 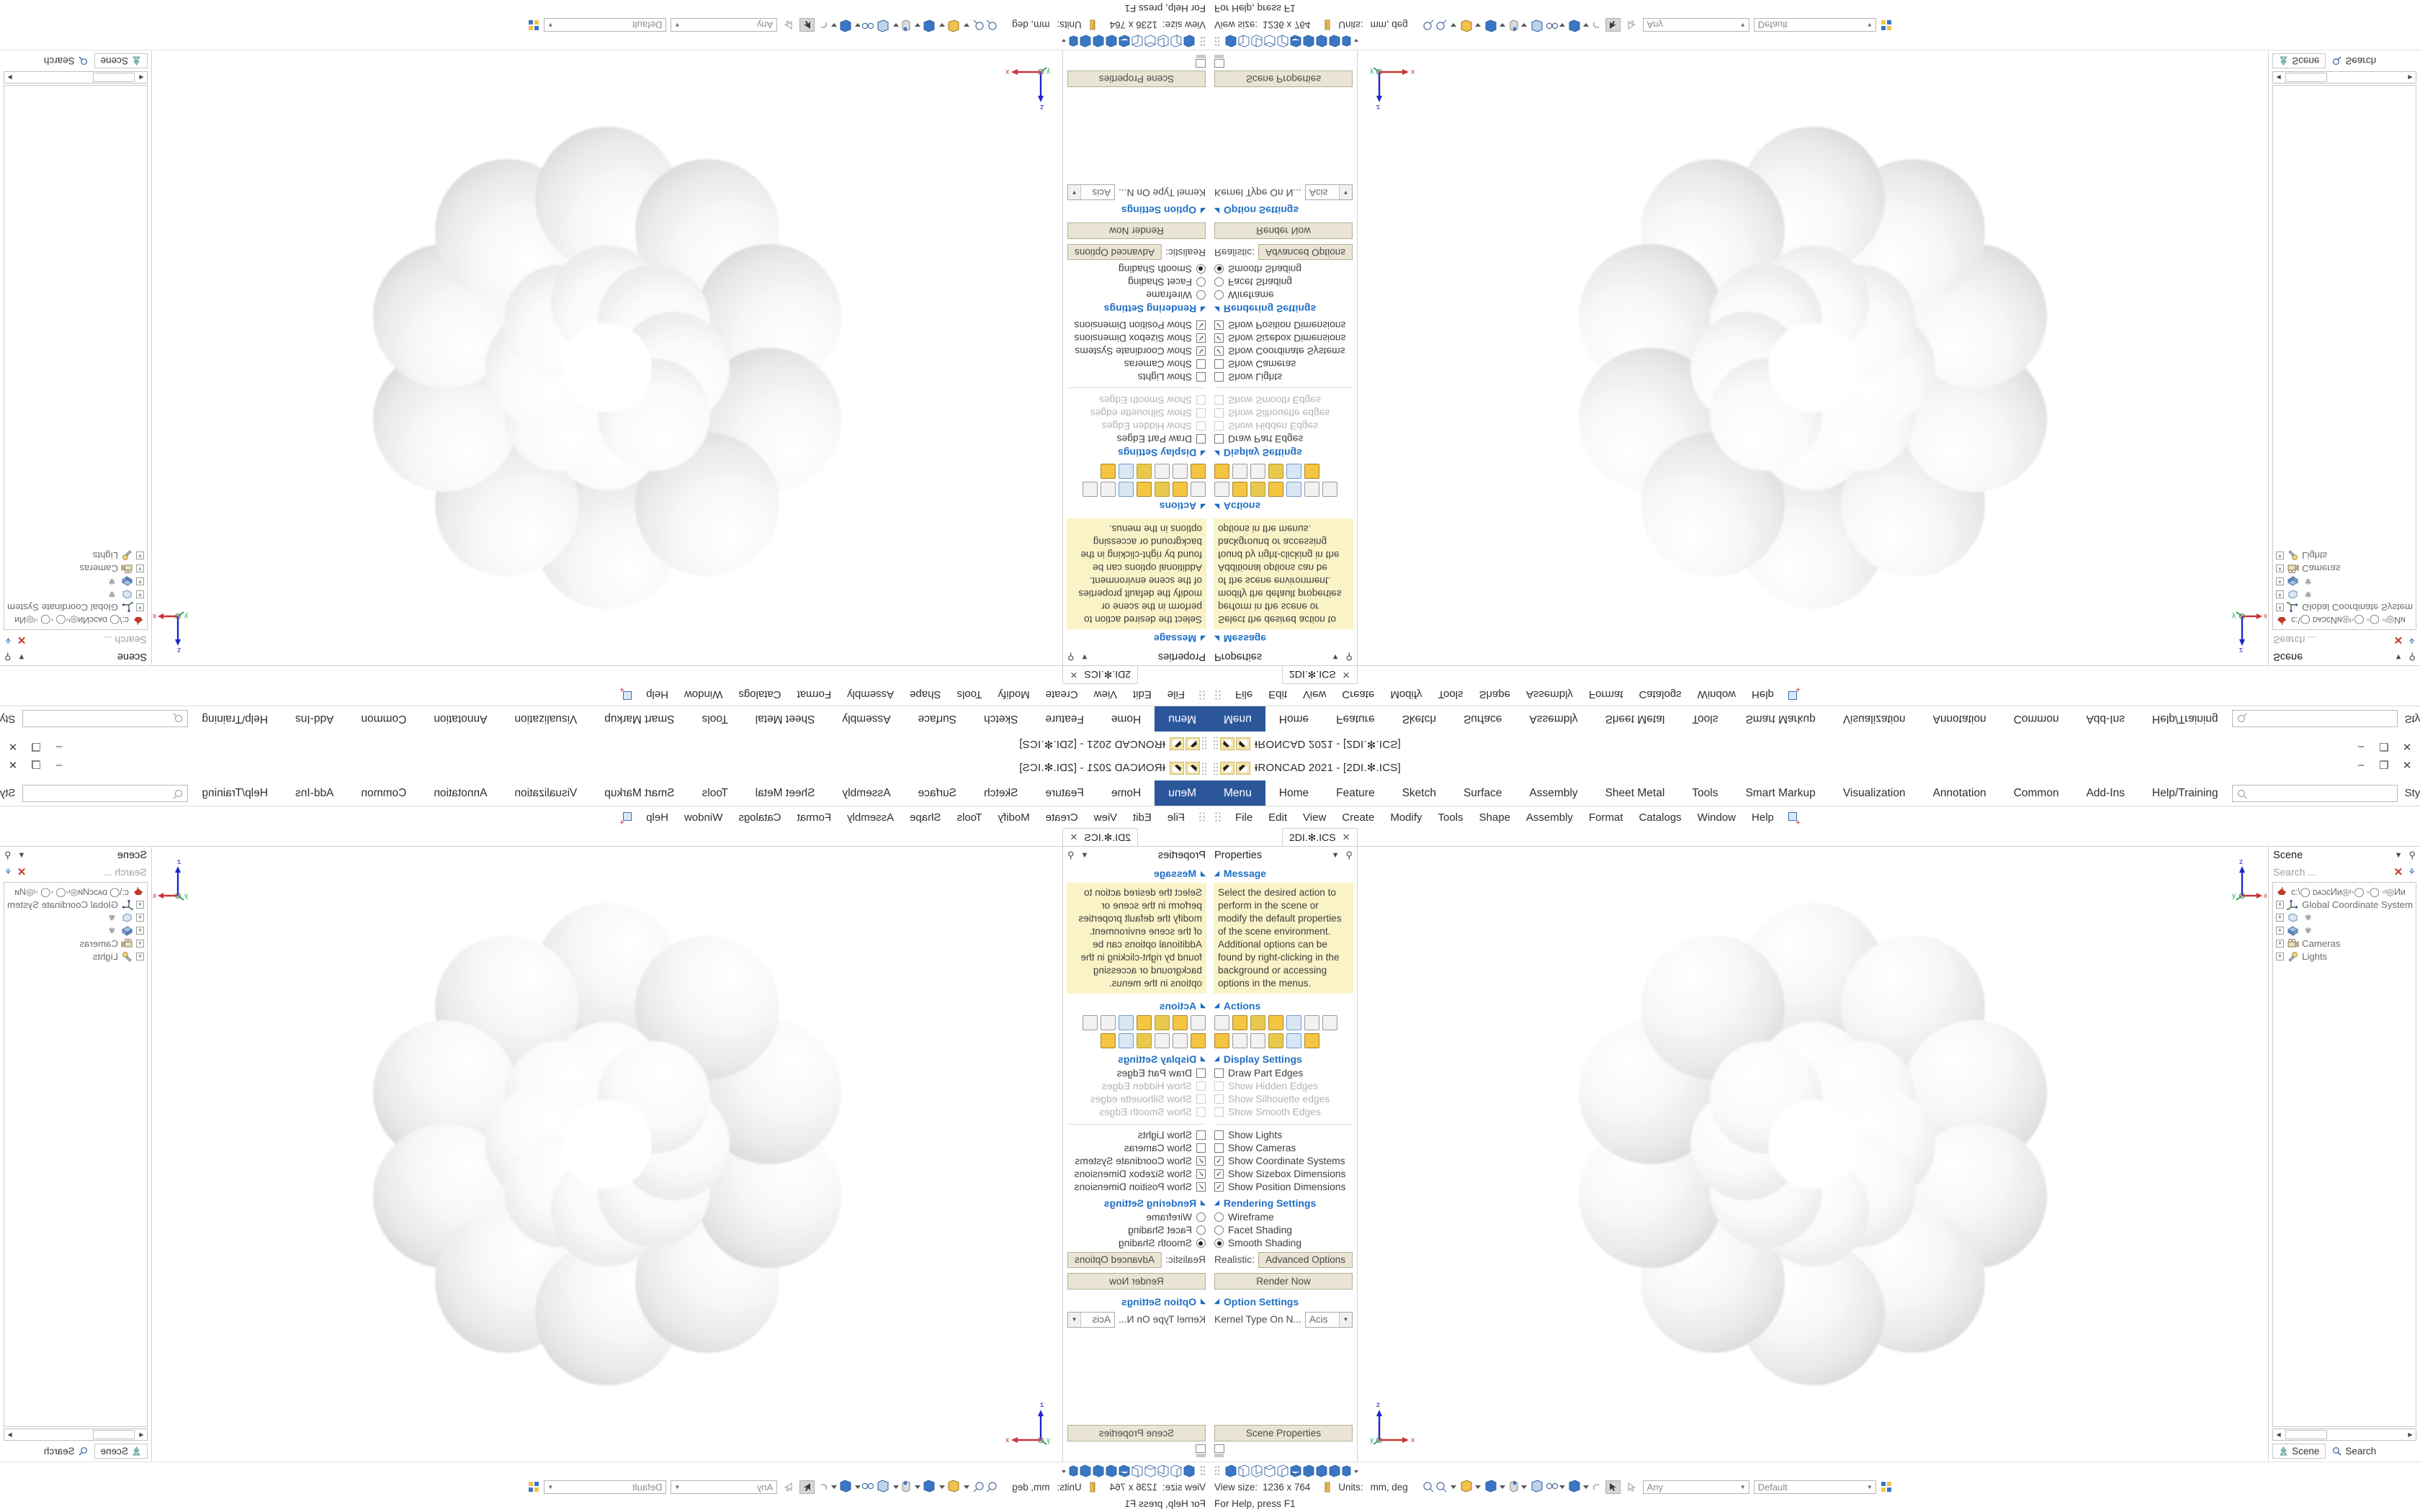 I want to click on scroll-right-icon: ▶, so click(x=2410, y=77).